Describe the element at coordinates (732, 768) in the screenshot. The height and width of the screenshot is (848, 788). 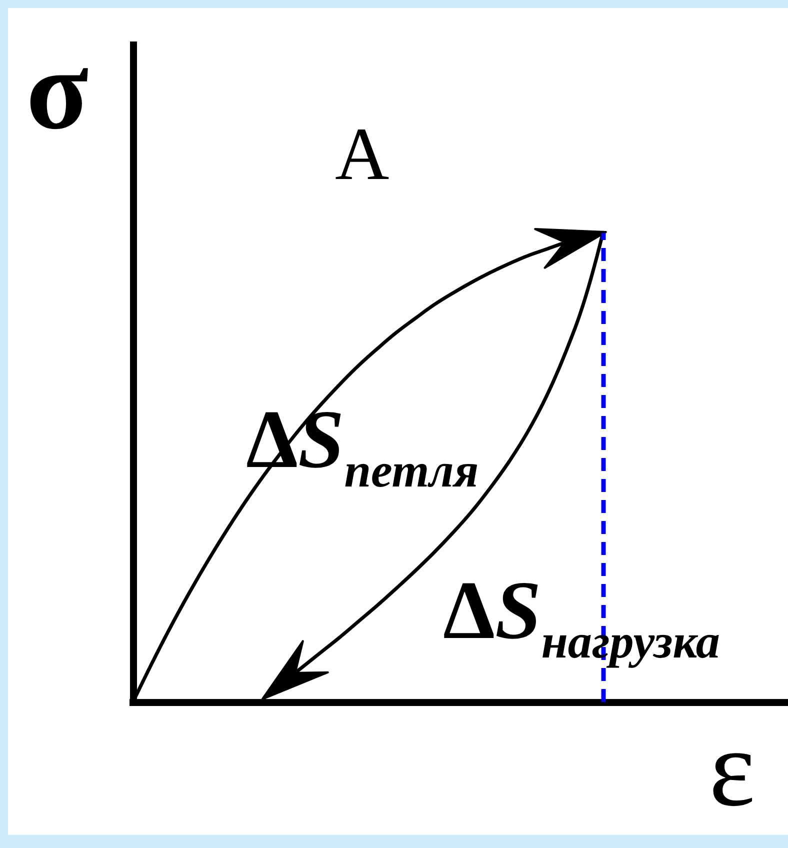
I see `x-axis-title: ε` at that location.